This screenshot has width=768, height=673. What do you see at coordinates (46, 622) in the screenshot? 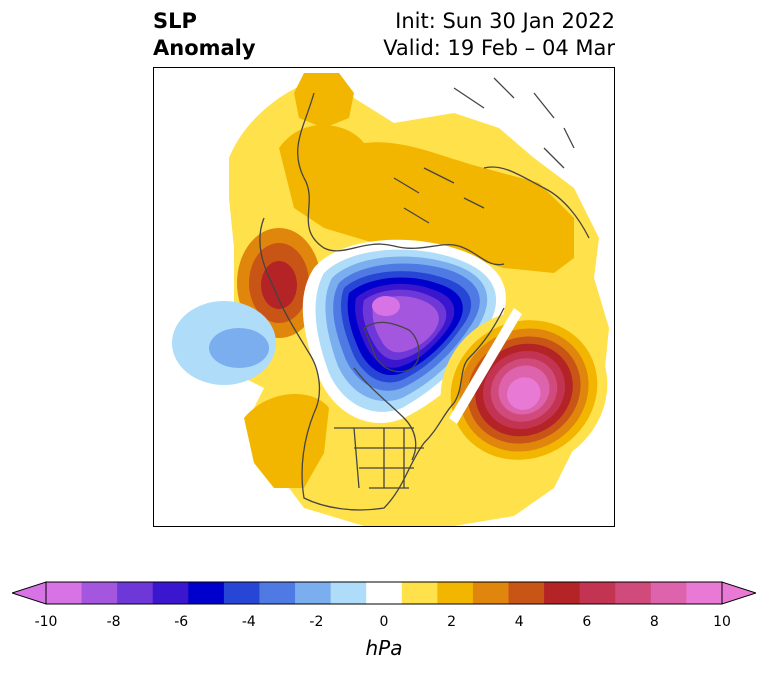
I see `tick-label: -10` at bounding box center [46, 622].